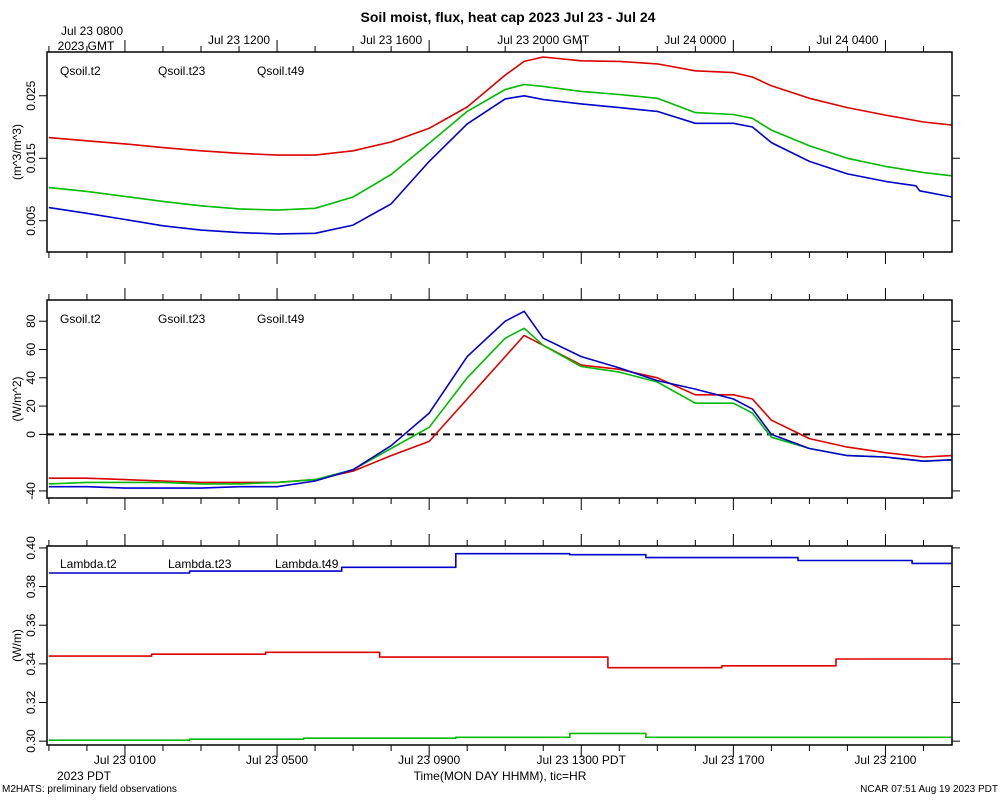  Describe the element at coordinates (31, 587) in the screenshot. I see `y-tick-label: 0.38` at that location.